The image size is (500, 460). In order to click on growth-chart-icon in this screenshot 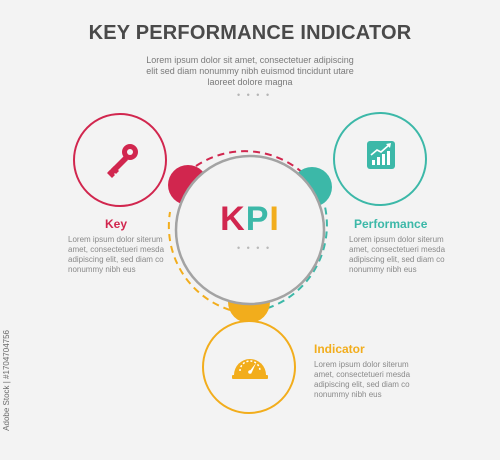, I will do `click(381, 155)`.